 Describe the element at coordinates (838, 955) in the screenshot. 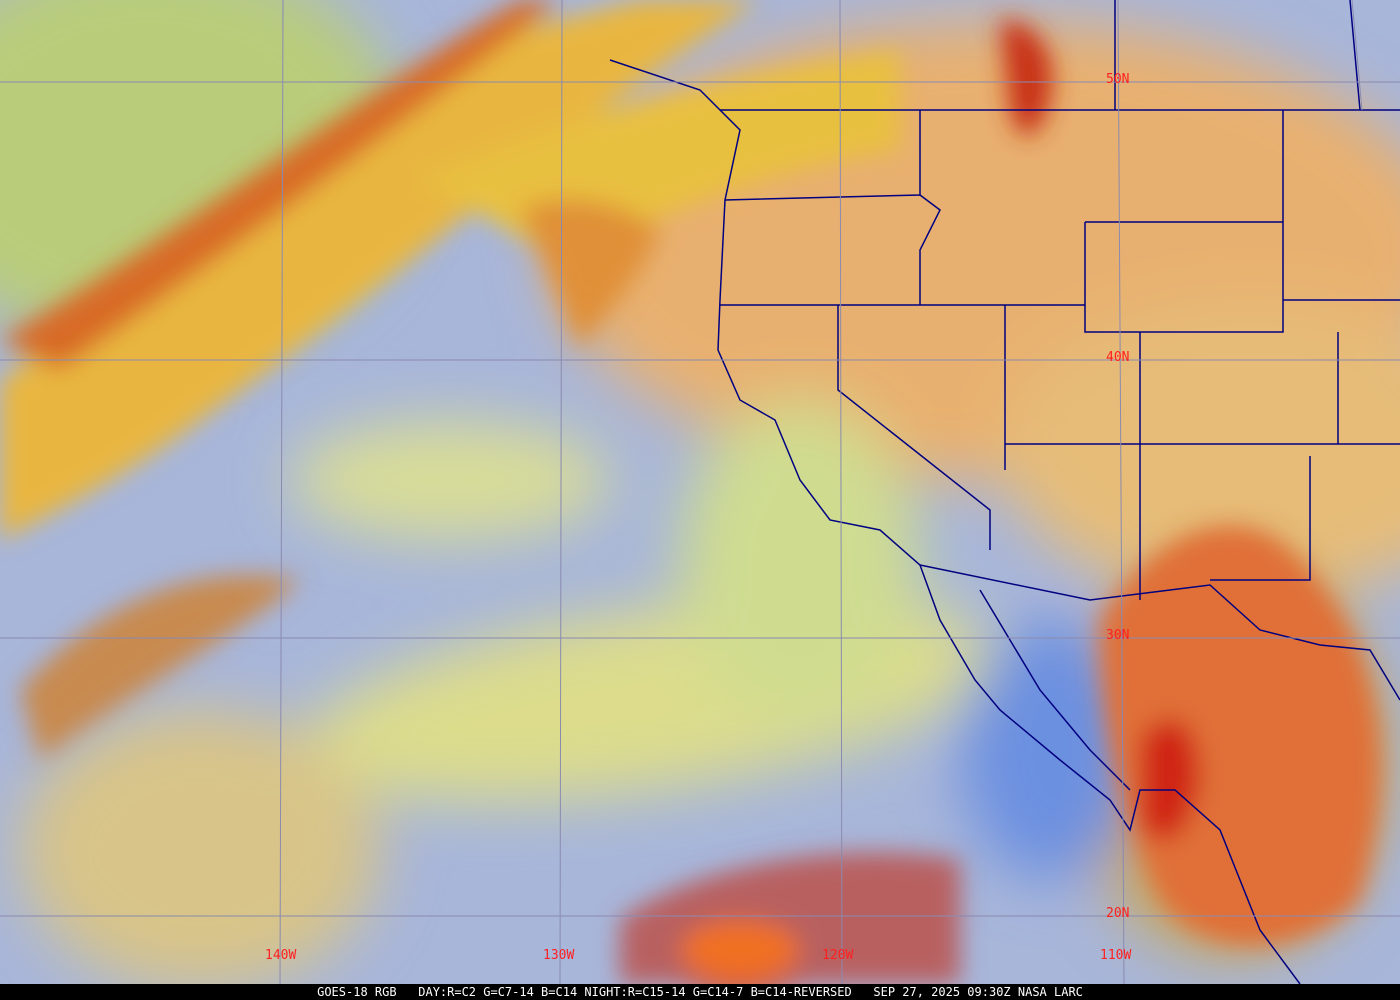

I see `longitude-label-120w: 120W` at that location.